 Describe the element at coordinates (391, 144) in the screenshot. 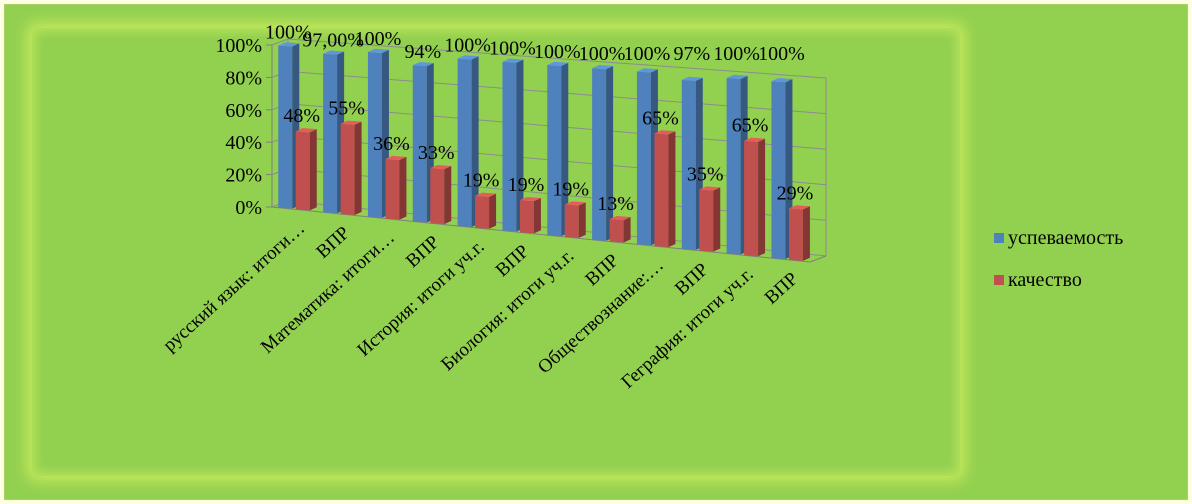

I see `data-label-kachestvo: 36%` at that location.